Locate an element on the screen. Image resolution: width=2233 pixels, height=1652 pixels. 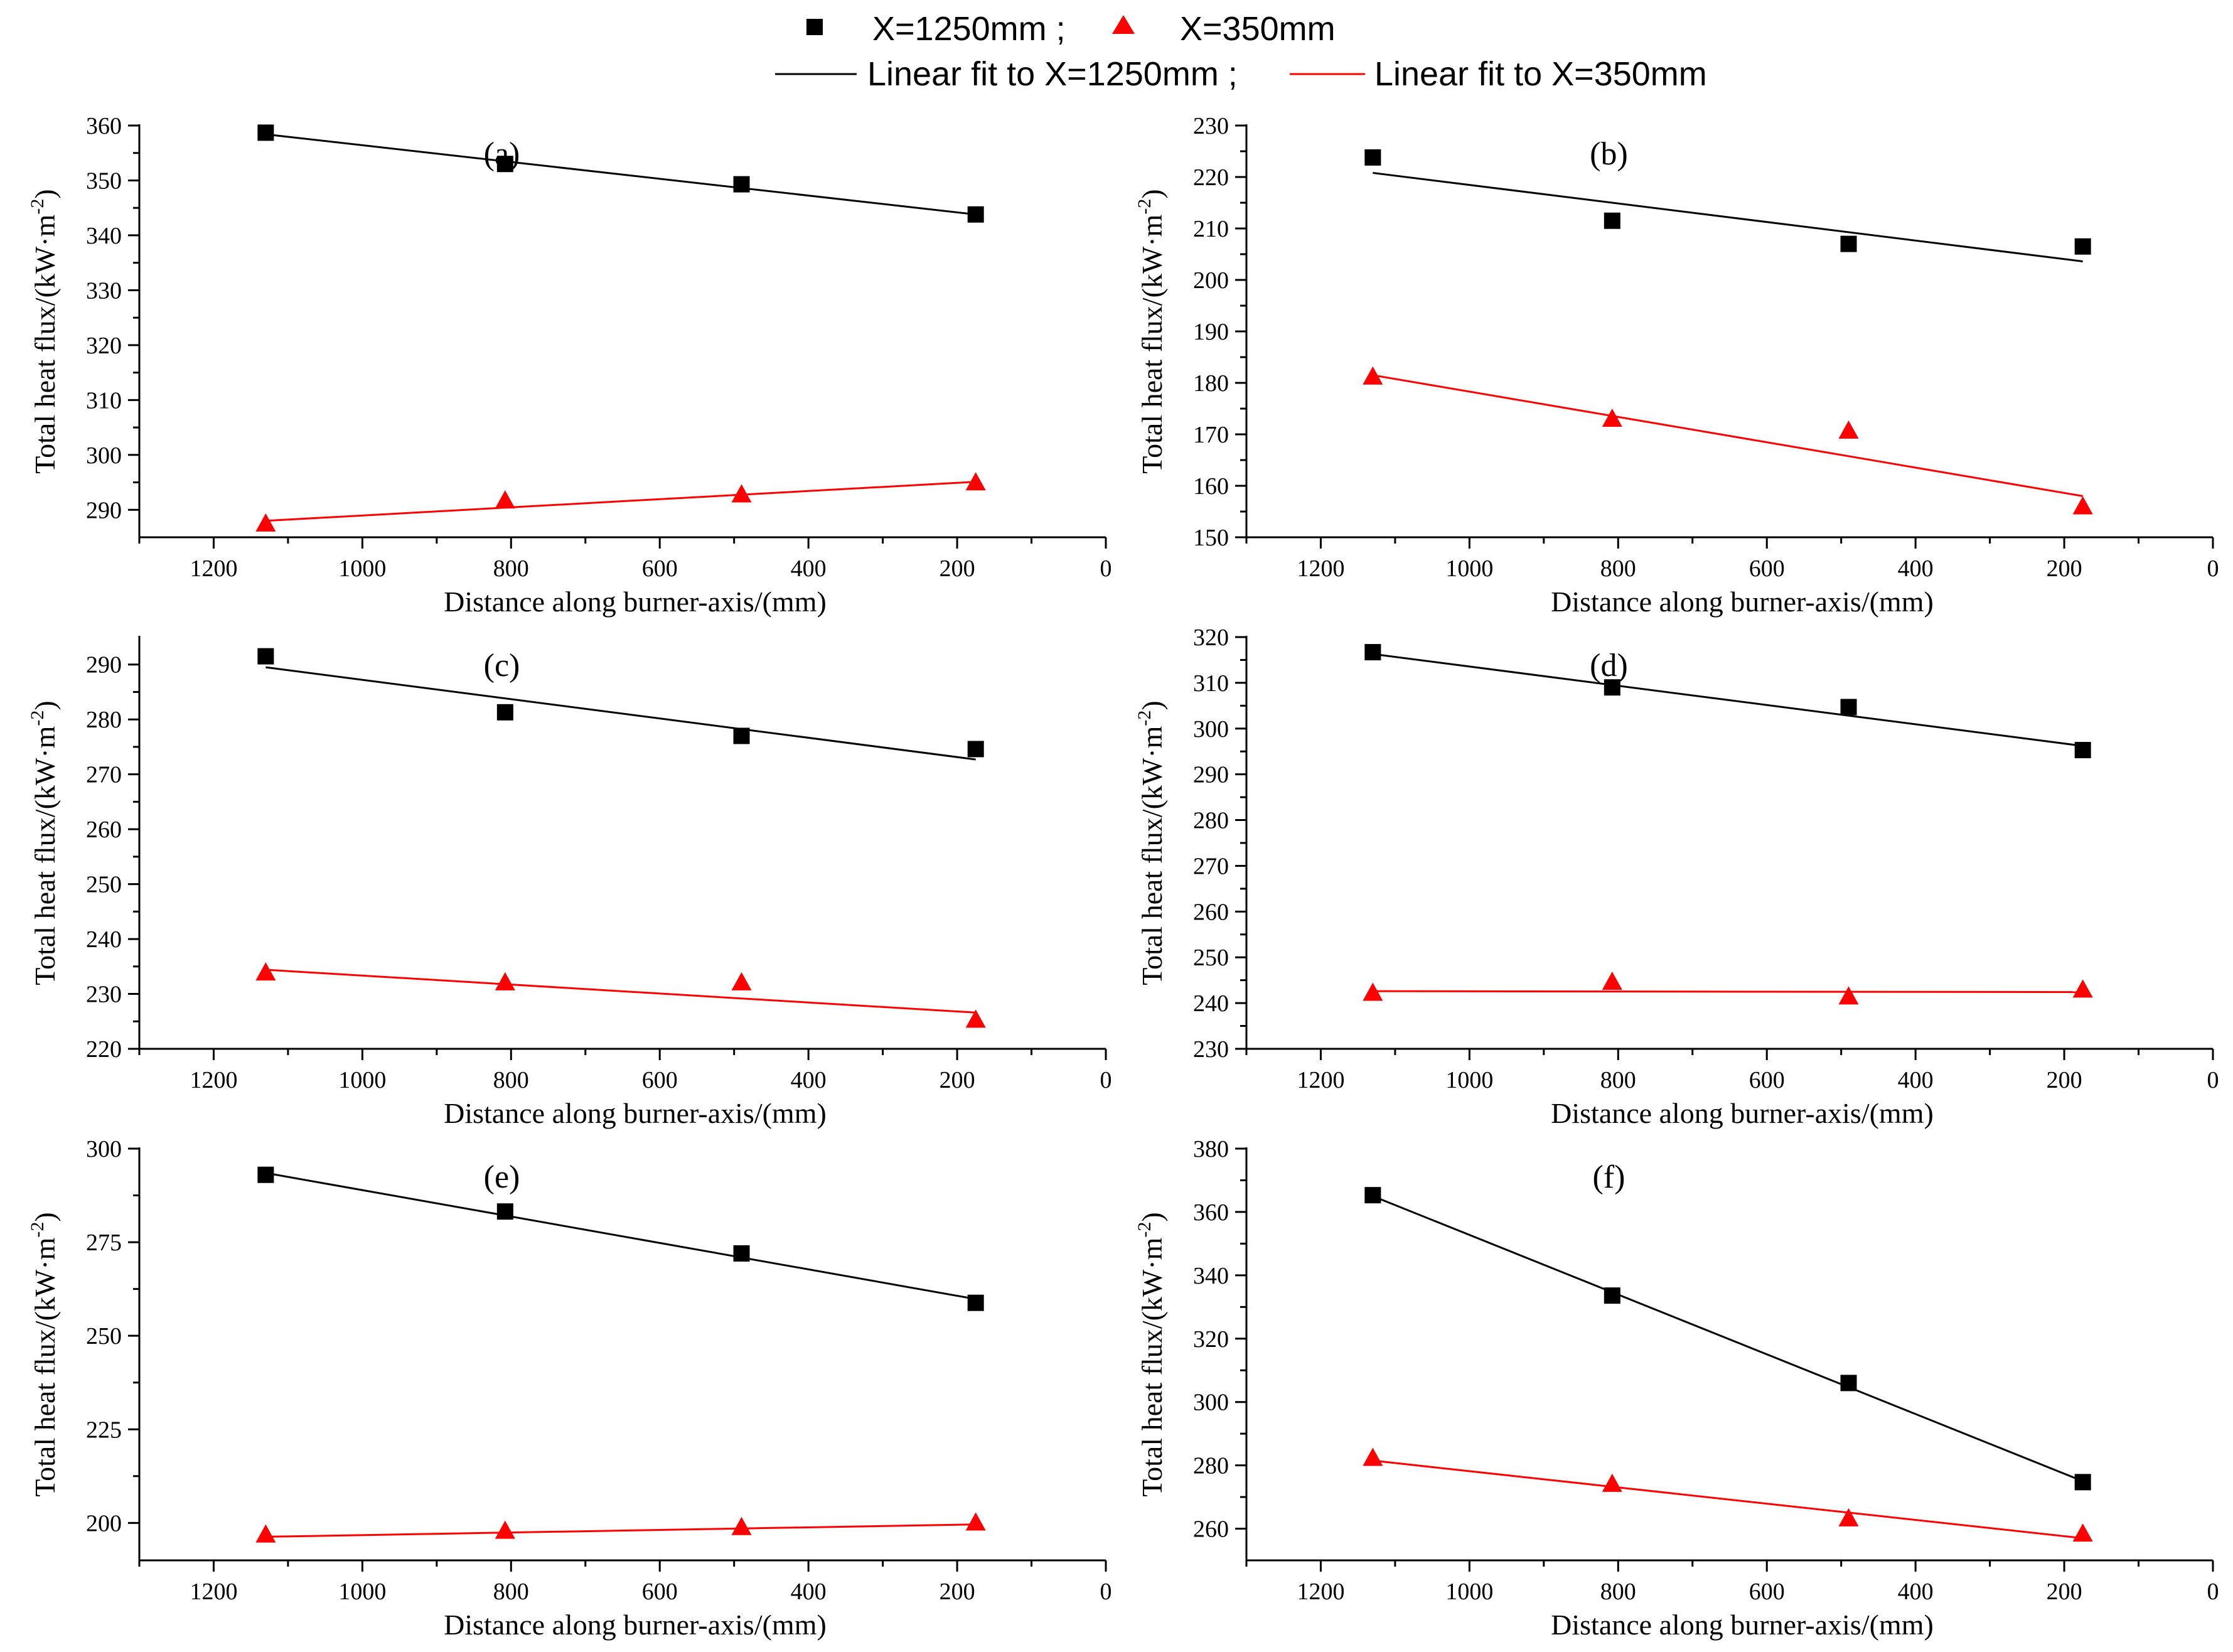
legend-fit2-label: Linear fit to X=350mm is located at coordinates (1540, 74).